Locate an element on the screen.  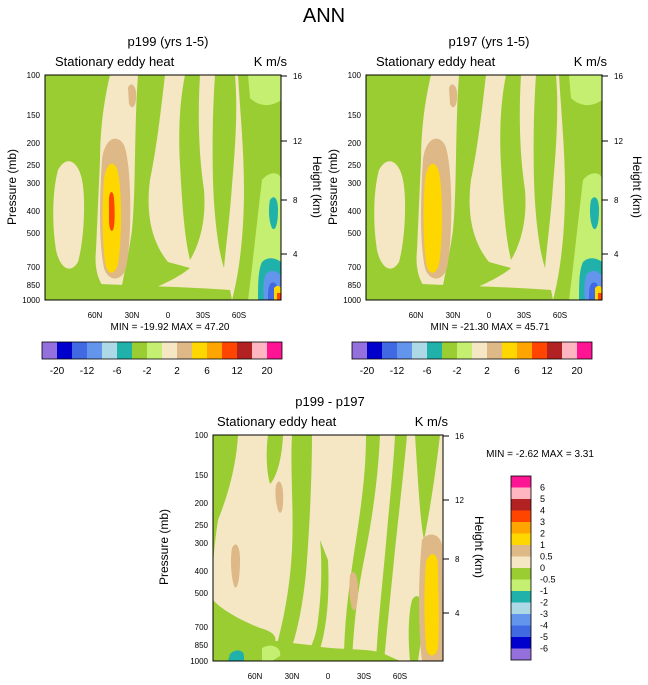
y-tick-label: 300 is located at coordinates (34, 183).